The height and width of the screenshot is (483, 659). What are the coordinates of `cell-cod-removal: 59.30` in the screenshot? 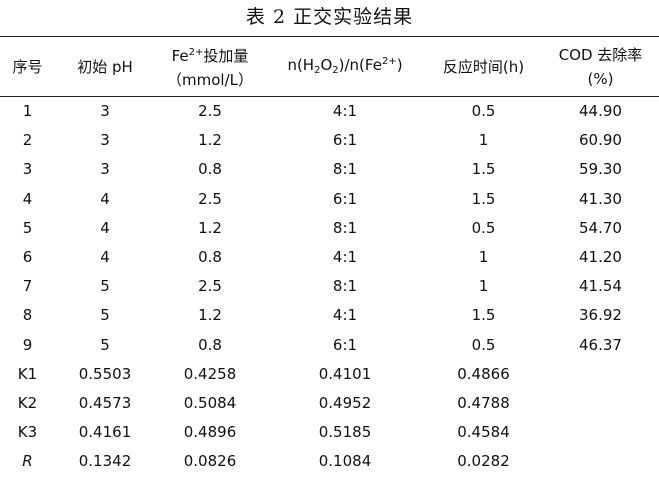 It's located at (600, 169).